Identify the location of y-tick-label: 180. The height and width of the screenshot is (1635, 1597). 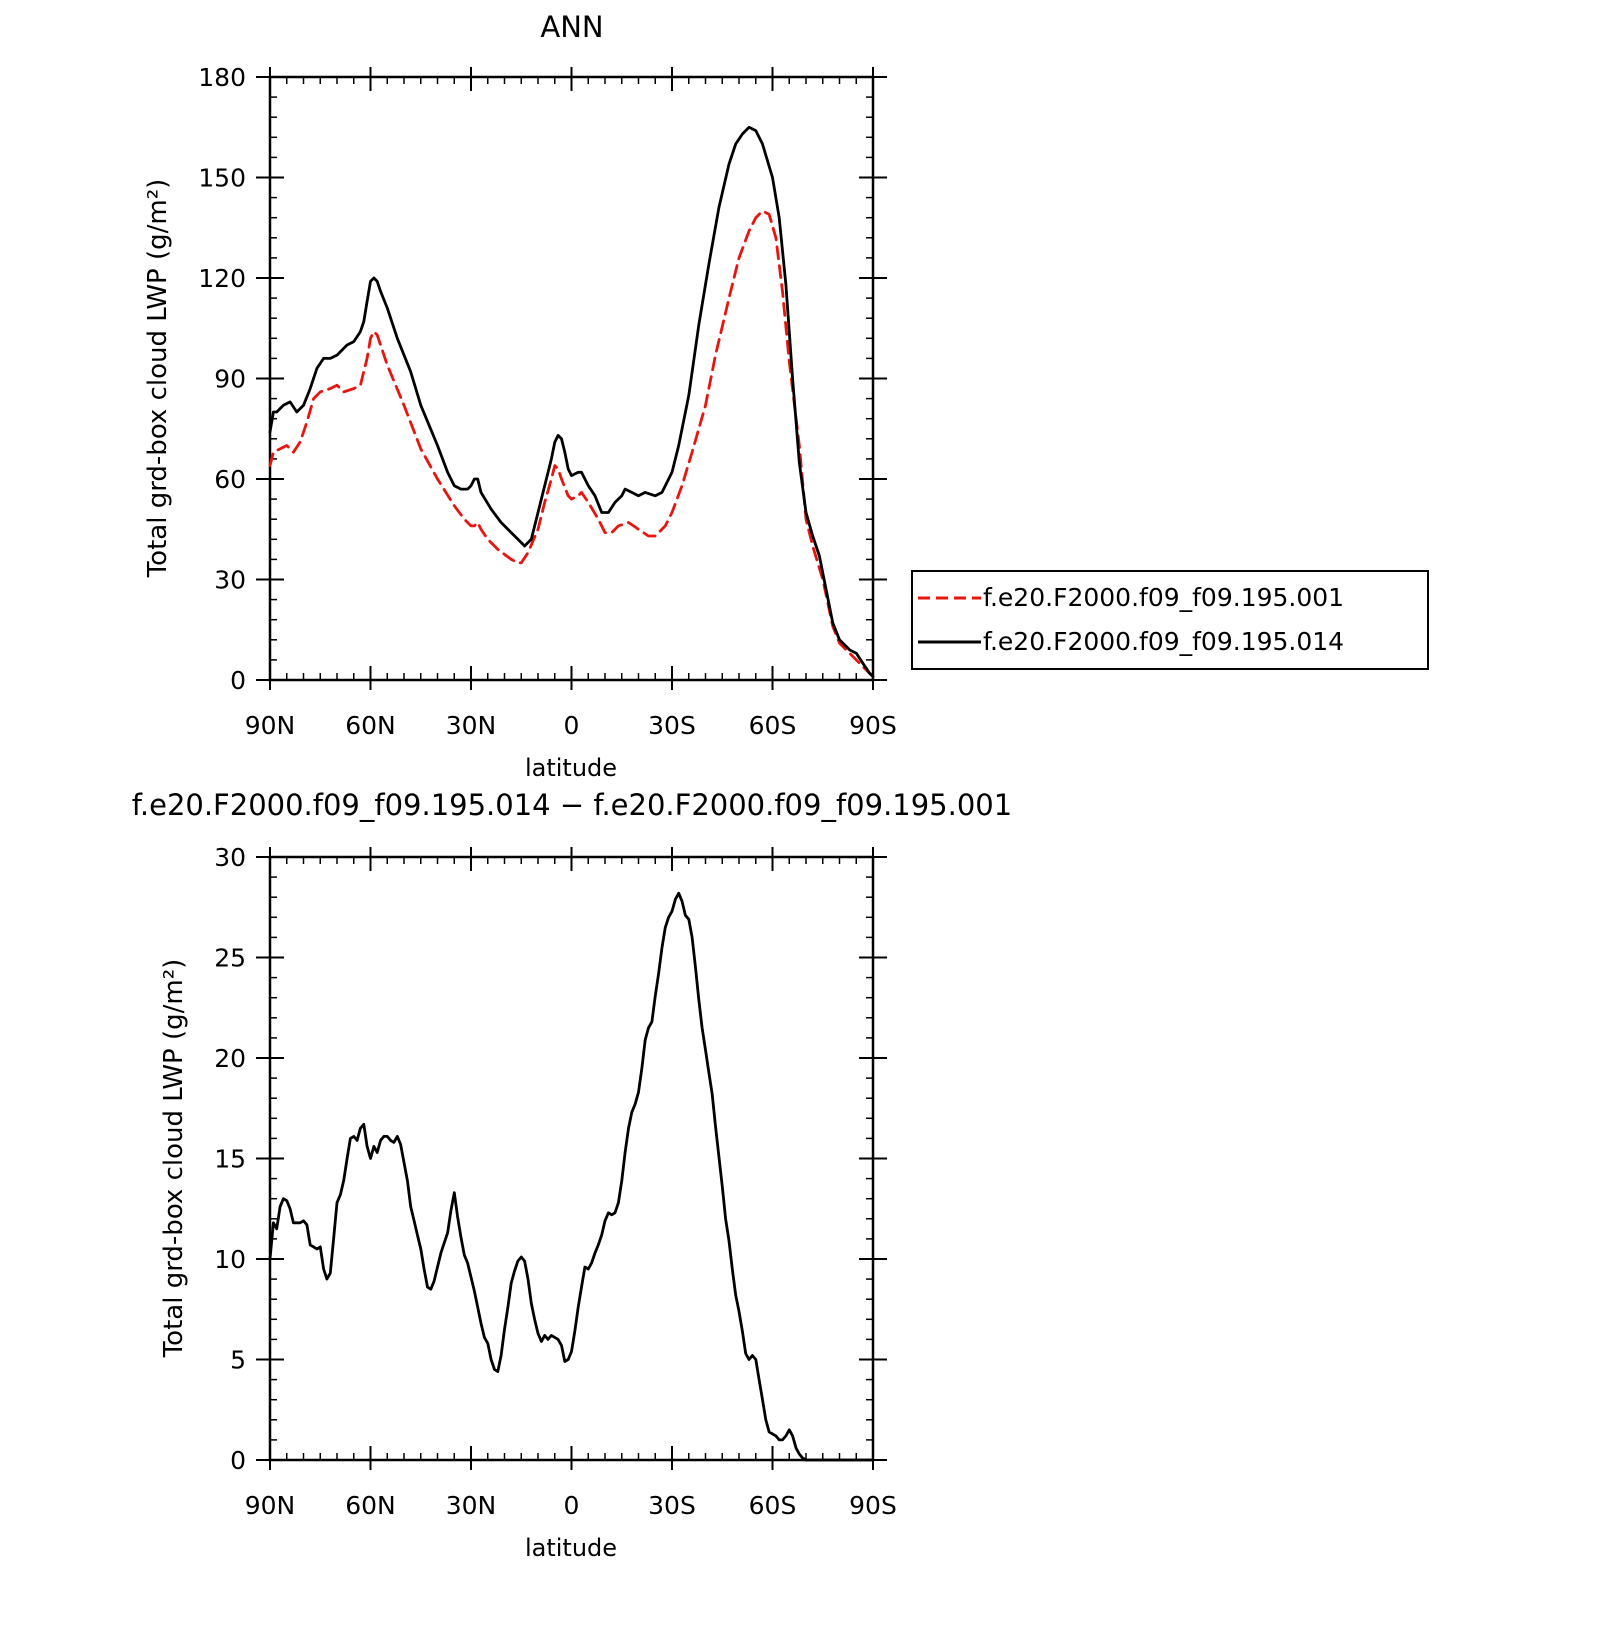
(222, 77).